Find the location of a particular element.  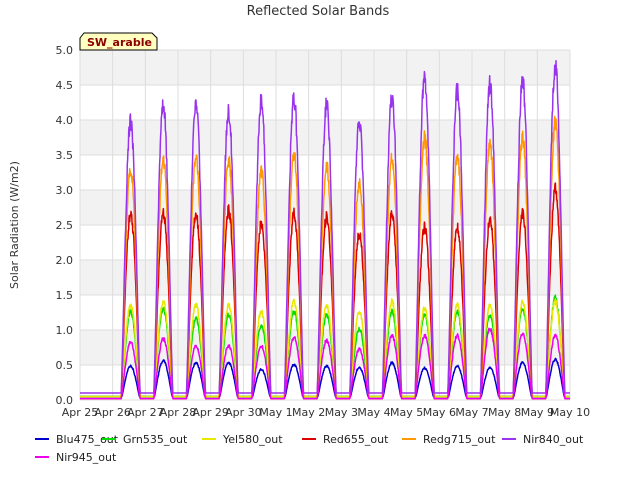

x-tick-label: Apr 26 is located at coordinates (112, 412).